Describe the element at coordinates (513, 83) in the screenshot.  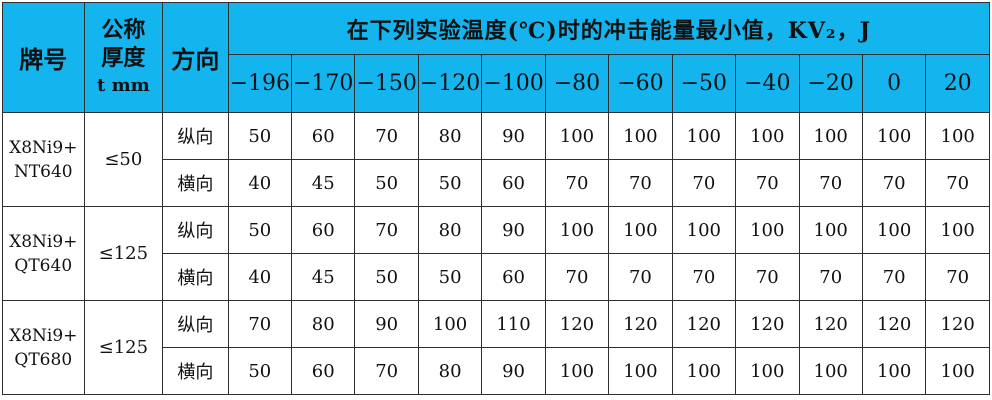
I see `temperature-header: −100` at that location.